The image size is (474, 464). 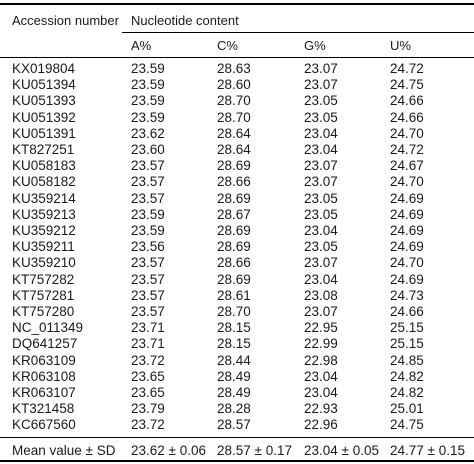 What do you see at coordinates (141, 45) in the screenshot?
I see `col-header-a: A%` at bounding box center [141, 45].